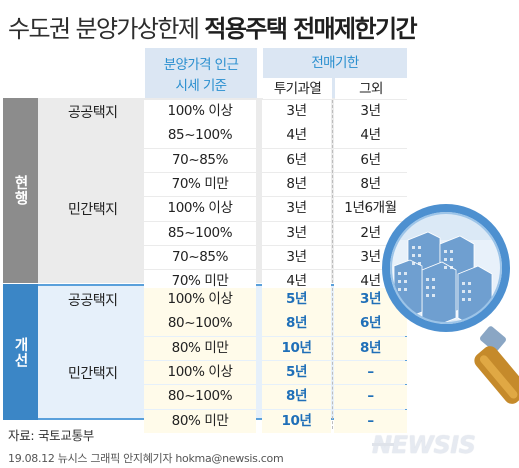  I want to click on newsis-logo: NEWSIS, so click(424, 445).